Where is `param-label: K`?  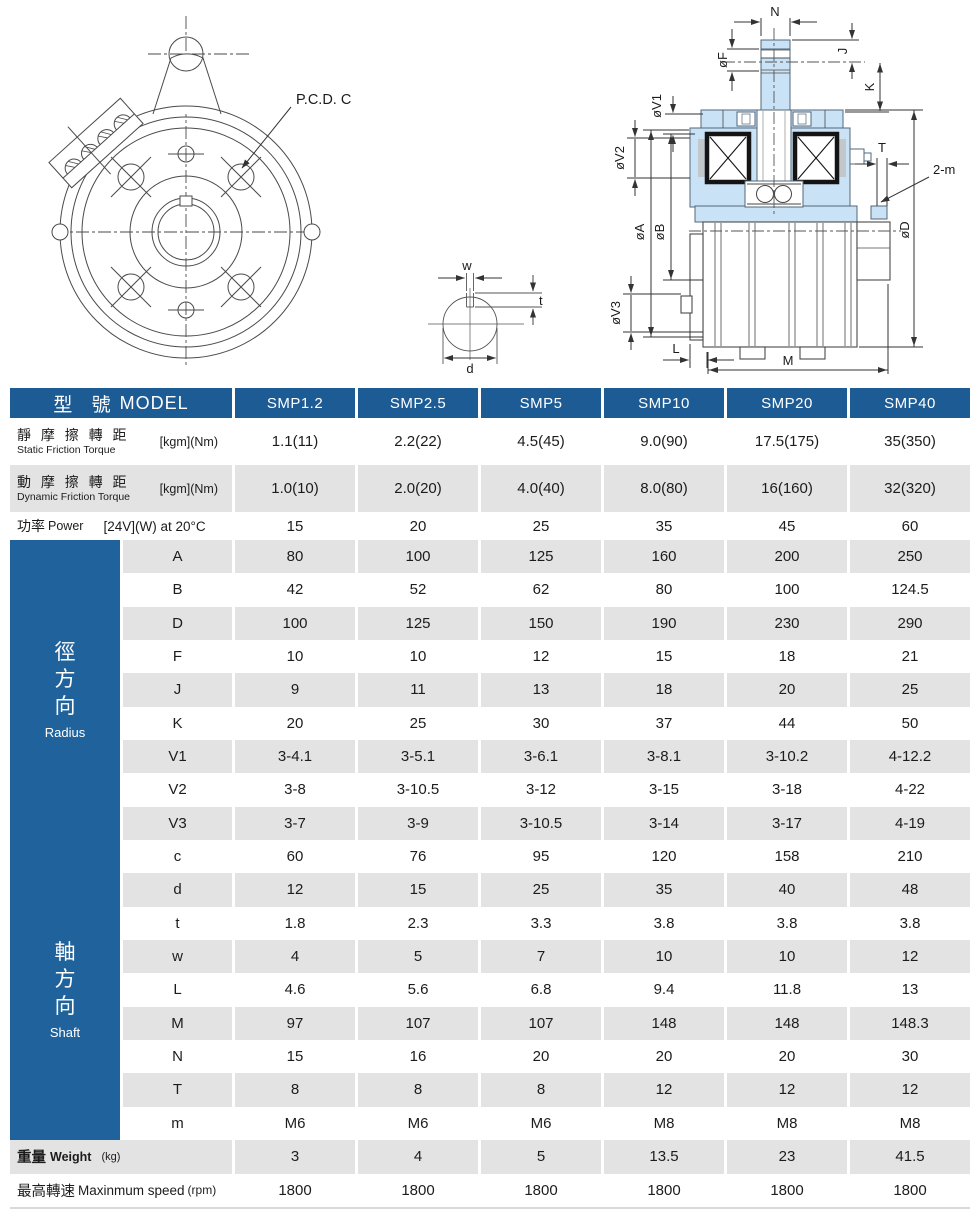 param-label: K is located at coordinates (177, 723).